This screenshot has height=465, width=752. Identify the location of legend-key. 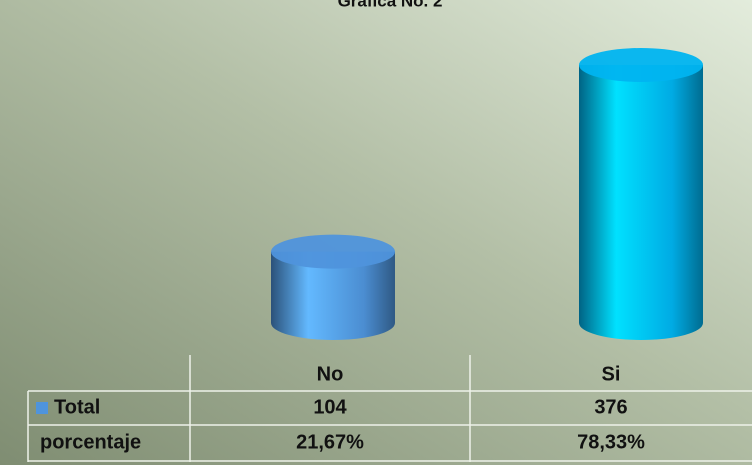
(42, 408).